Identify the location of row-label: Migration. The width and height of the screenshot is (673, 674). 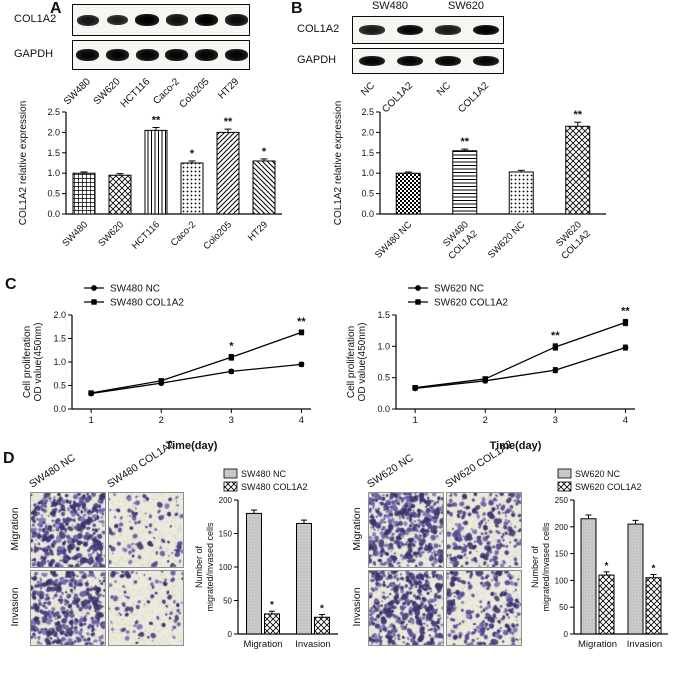
(15, 528).